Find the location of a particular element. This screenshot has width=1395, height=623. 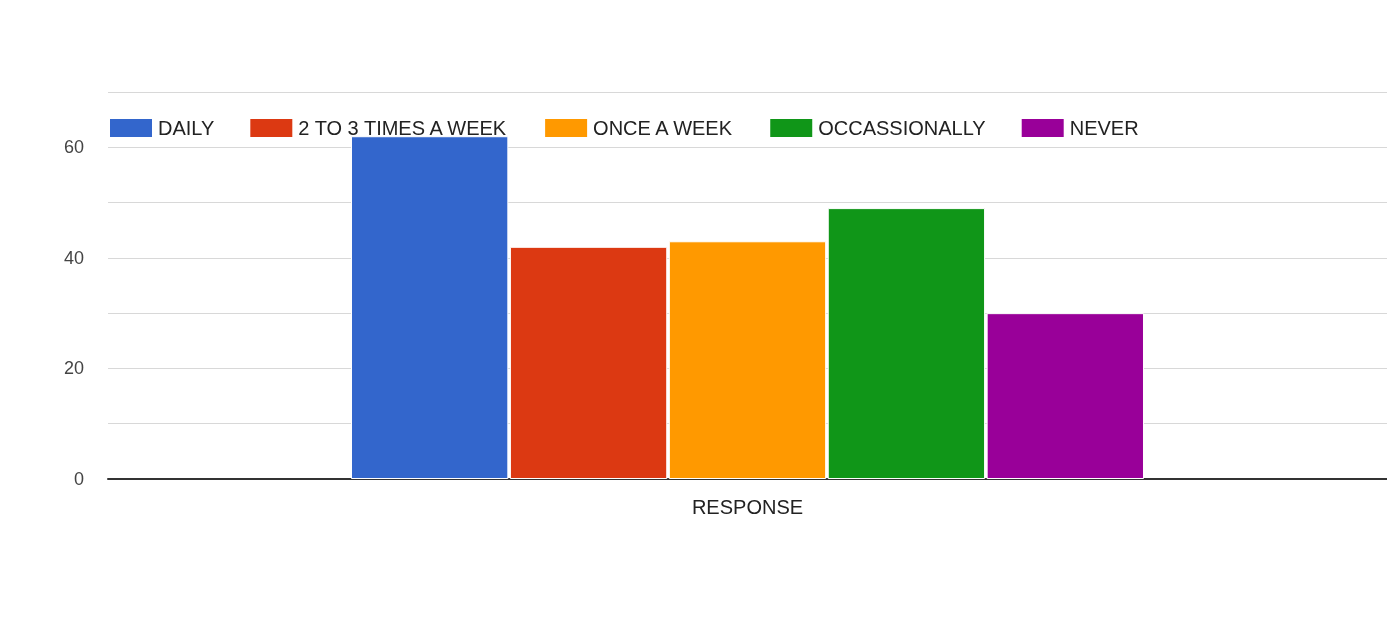

legend-label: 2 TO 3 TIMES A WEEK is located at coordinates (402, 128).